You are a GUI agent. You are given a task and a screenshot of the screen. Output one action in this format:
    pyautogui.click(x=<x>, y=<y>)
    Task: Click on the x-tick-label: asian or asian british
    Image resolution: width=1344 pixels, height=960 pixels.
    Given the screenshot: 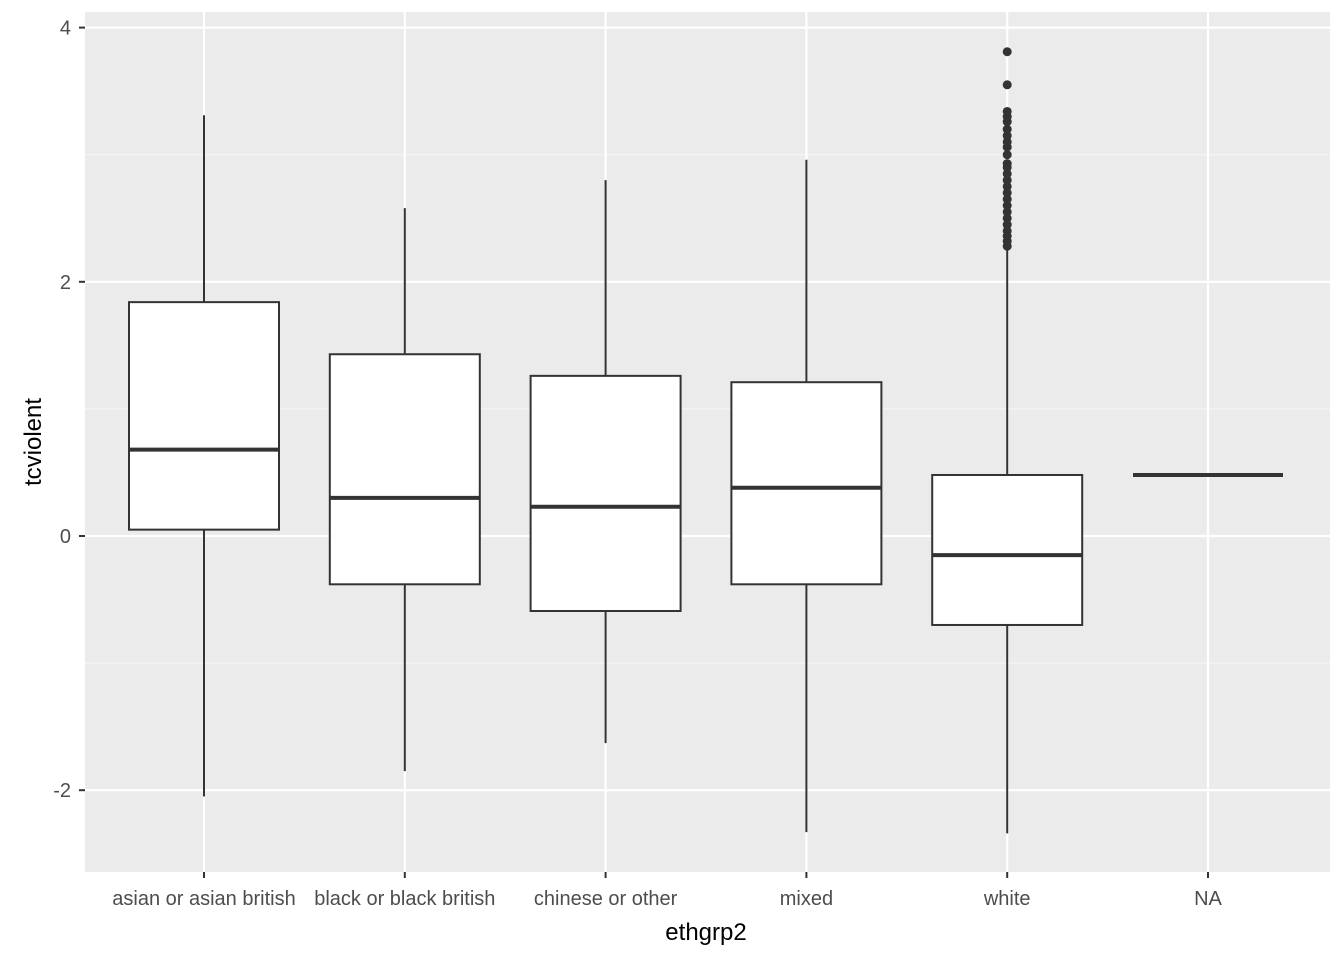 What is the action you would take?
    pyautogui.click(x=203, y=899)
    